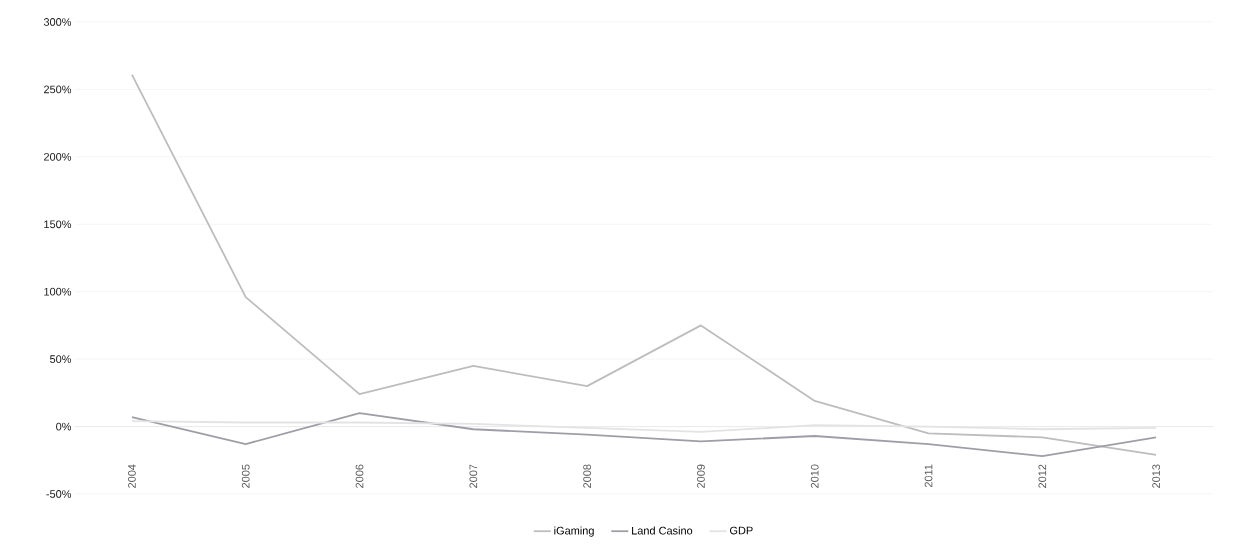 This screenshot has height=551, width=1243. Describe the element at coordinates (359, 476) in the screenshot. I see `x-tick-label: 2006` at that location.